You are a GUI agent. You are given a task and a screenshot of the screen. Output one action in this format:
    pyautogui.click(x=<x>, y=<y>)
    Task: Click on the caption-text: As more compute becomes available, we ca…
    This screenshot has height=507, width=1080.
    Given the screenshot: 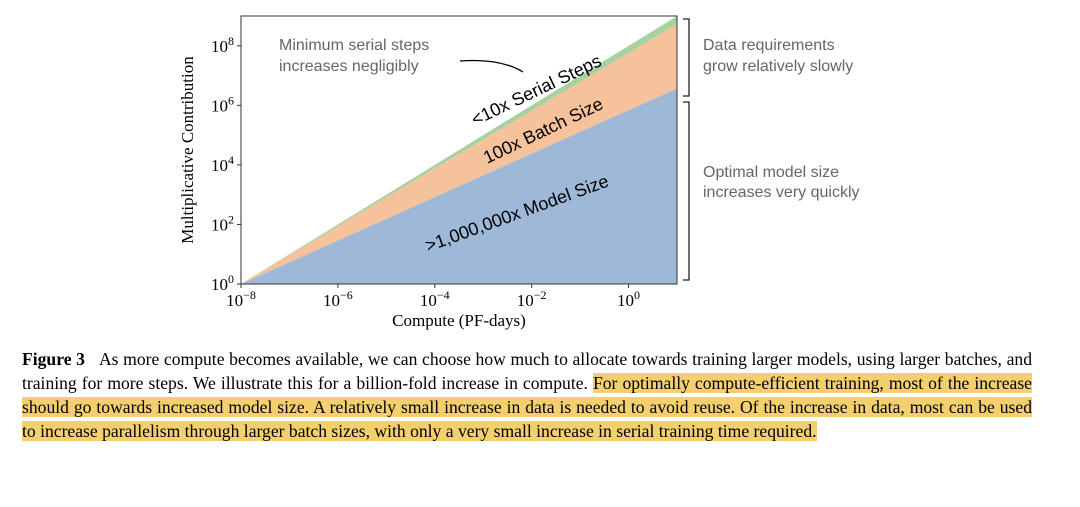 What is the action you would take?
    pyautogui.click(x=527, y=371)
    